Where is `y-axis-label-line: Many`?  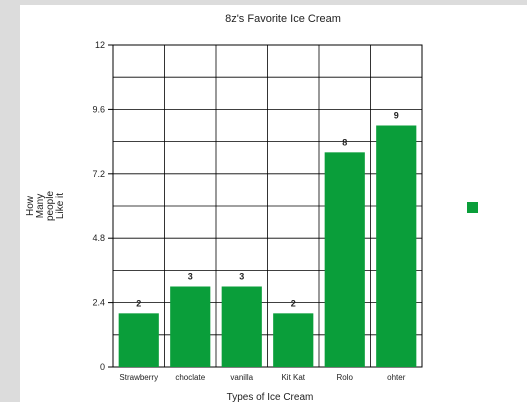
y-axis-label-line: Many is located at coordinates (40, 206).